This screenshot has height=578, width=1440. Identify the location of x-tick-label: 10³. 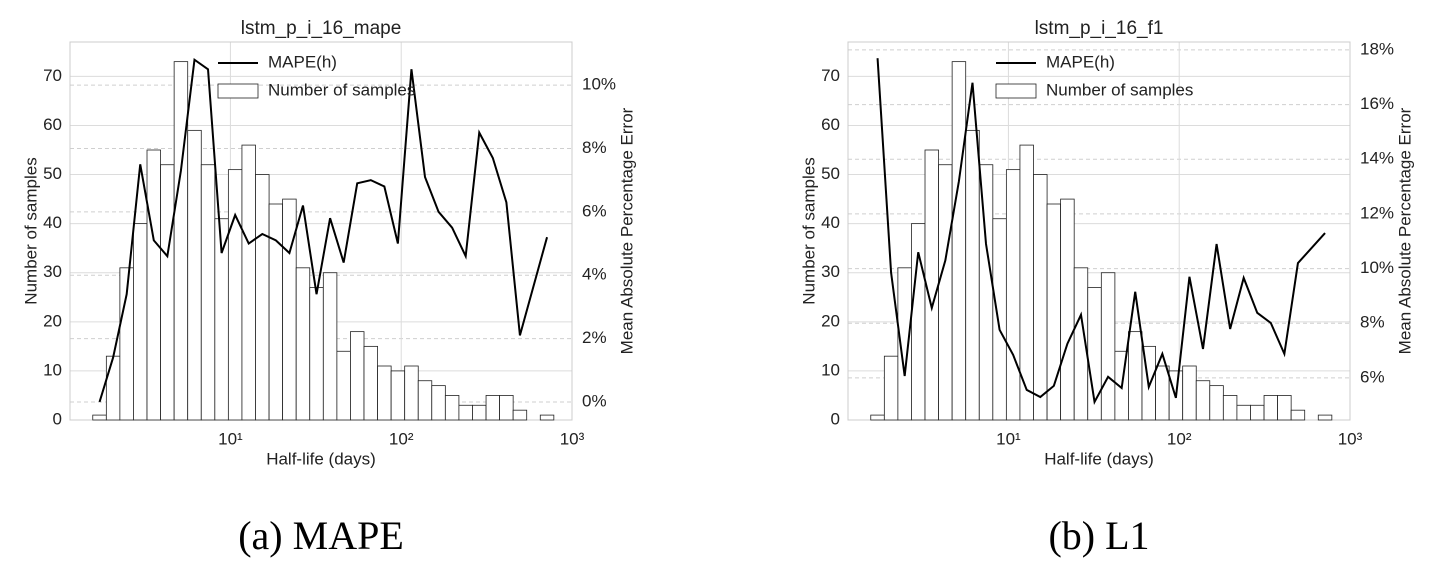
(572, 438).